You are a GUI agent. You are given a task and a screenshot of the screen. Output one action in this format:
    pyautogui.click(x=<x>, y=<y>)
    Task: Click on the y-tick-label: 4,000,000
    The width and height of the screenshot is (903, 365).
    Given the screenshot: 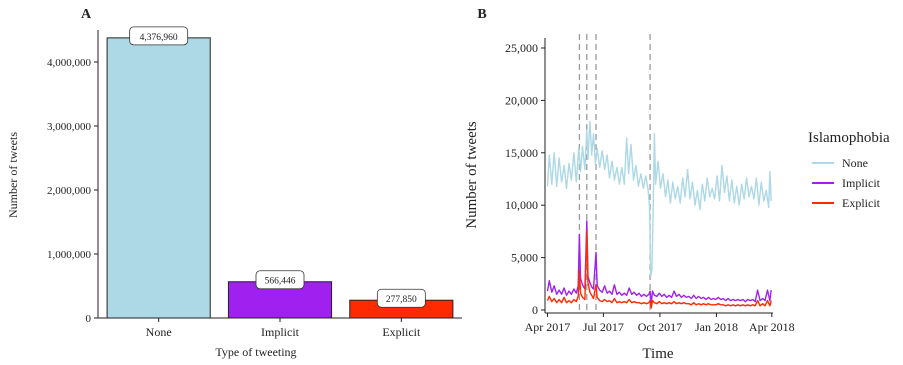 What is the action you would take?
    pyautogui.click(x=69, y=63)
    